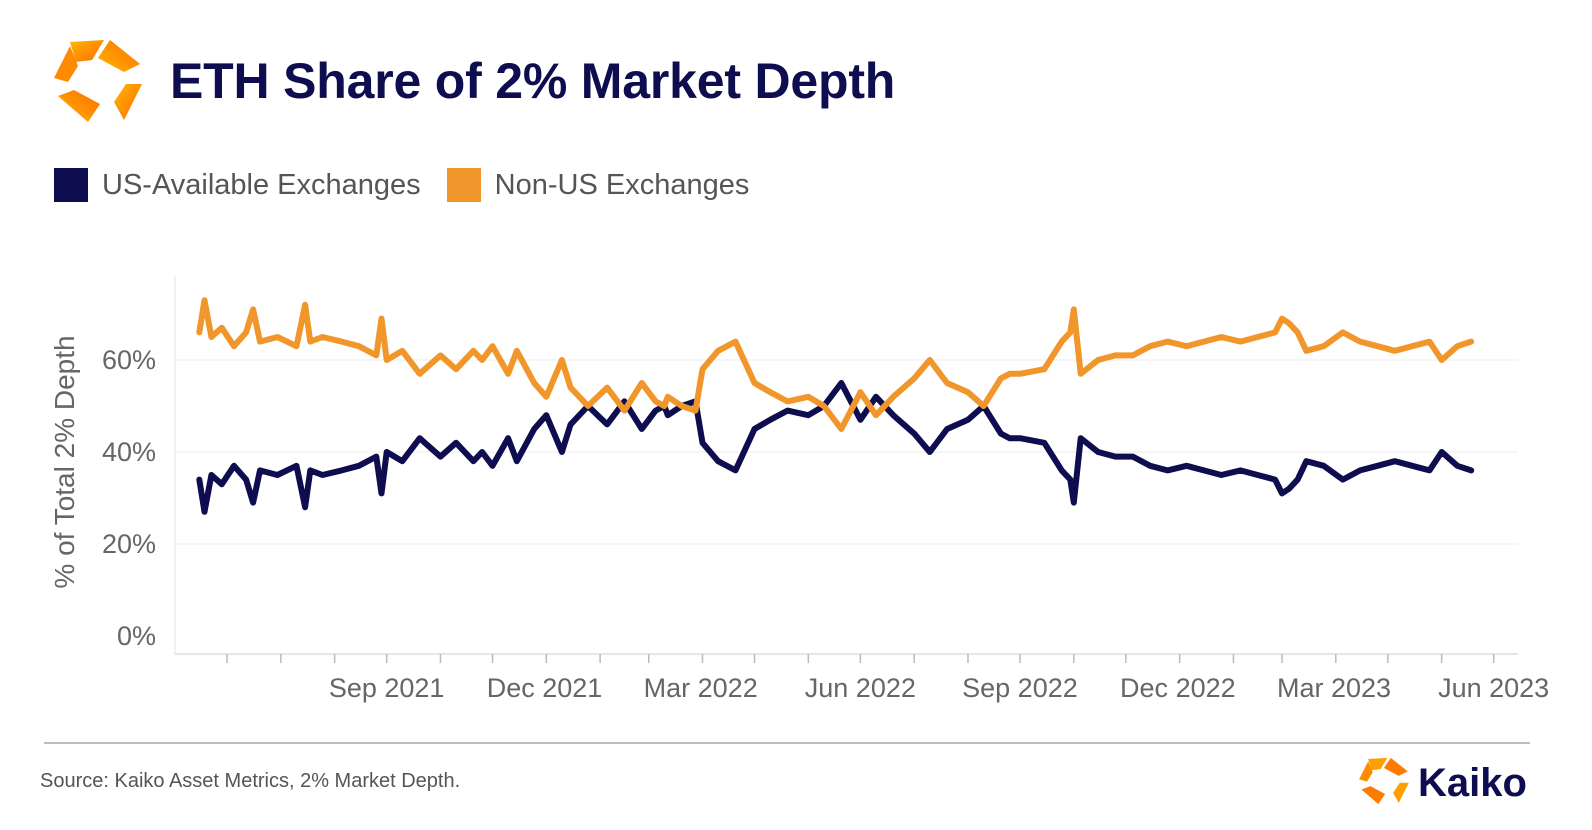  Describe the element at coordinates (129, 360) in the screenshot. I see `y-tick-label: 60%` at that location.